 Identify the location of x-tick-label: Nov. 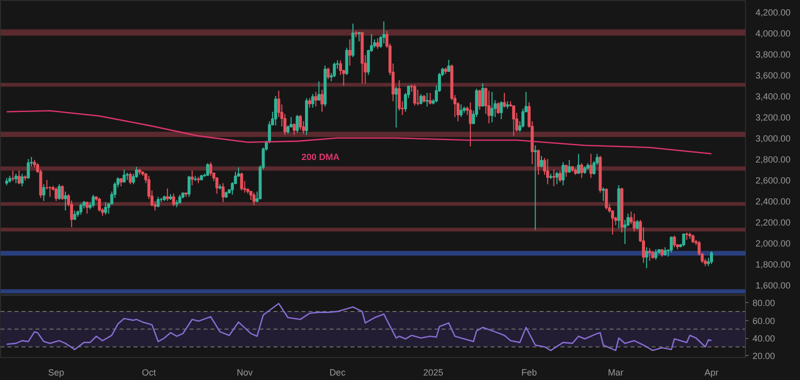
(245, 373).